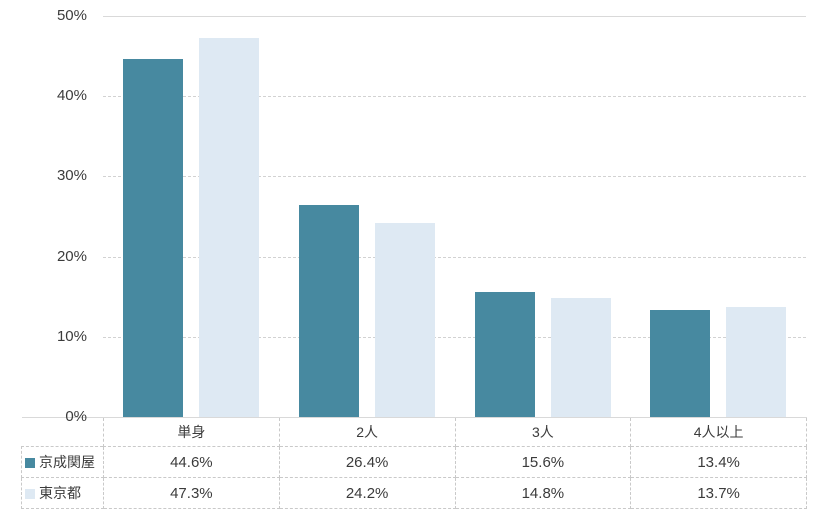 The image size is (820, 510). Describe the element at coordinates (62, 432) in the screenshot. I see `table-corner-cell` at that location.